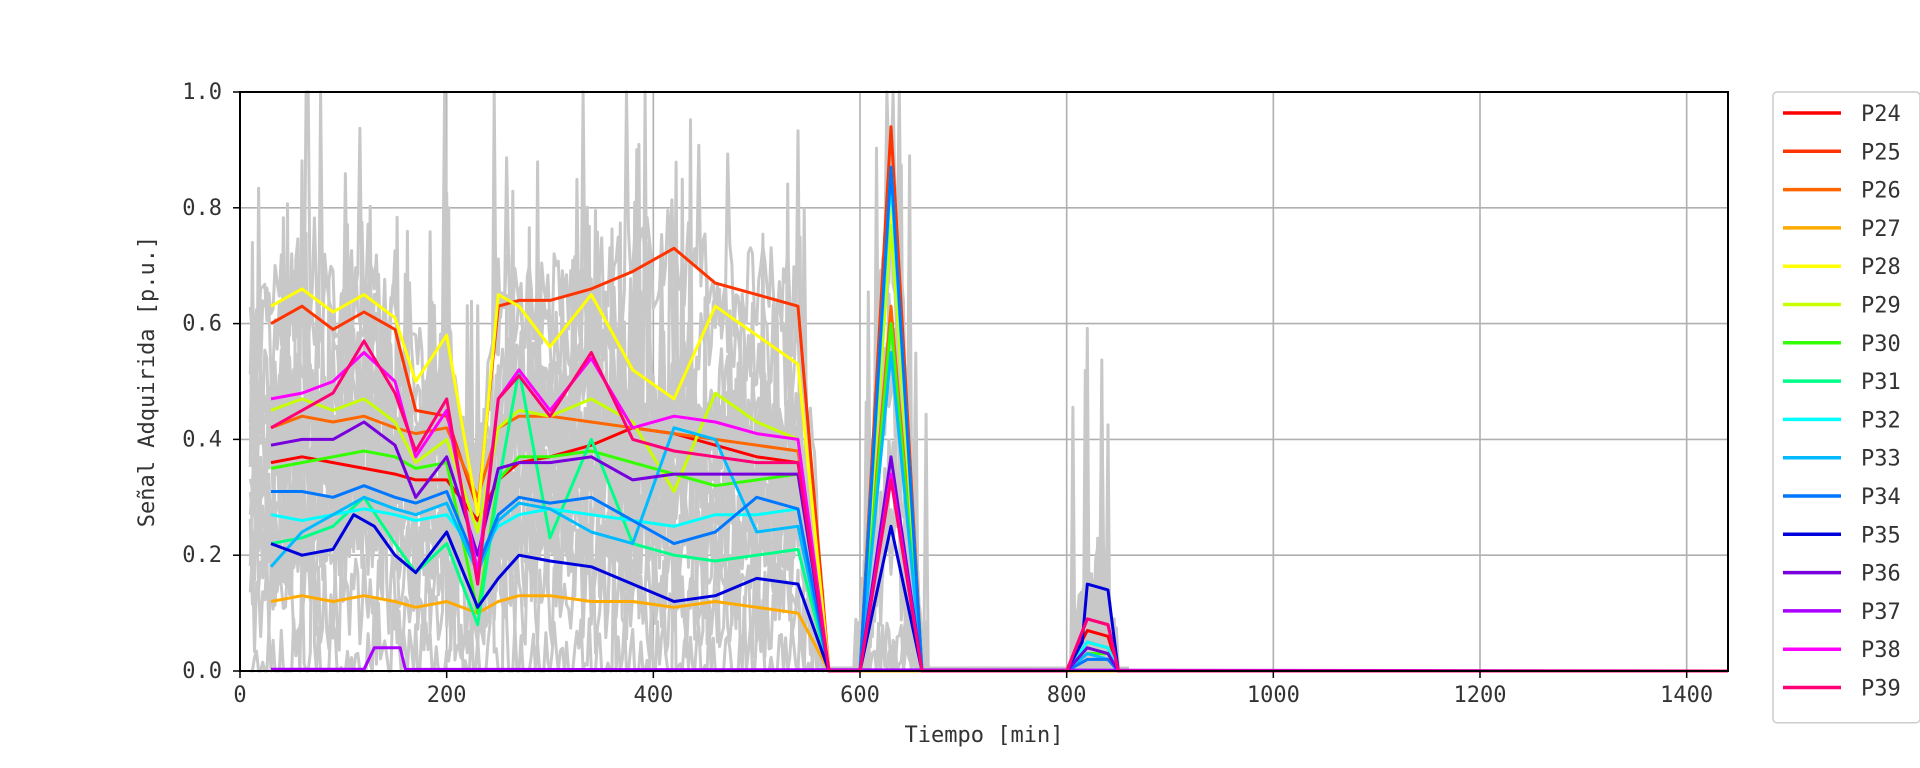  What do you see at coordinates (202, 439) in the screenshot?
I see `y-tick-label: 0.4` at bounding box center [202, 439].